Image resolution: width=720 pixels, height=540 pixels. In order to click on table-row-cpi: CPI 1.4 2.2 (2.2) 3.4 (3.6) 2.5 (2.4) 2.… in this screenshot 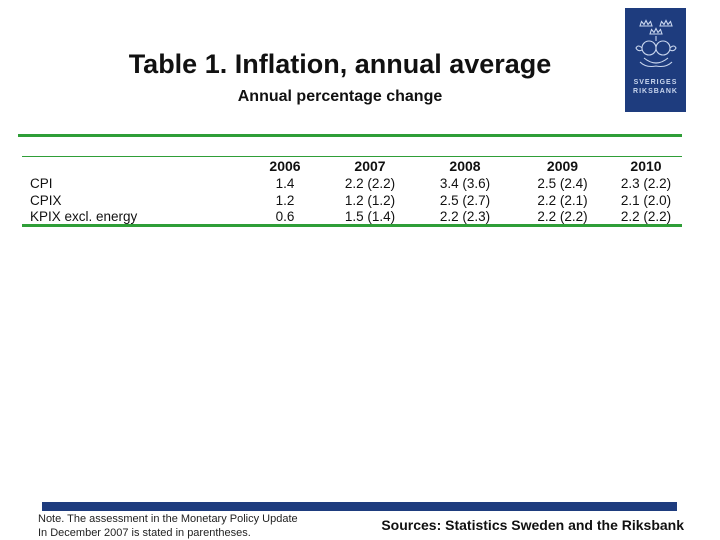, I will do `click(352, 183)`.